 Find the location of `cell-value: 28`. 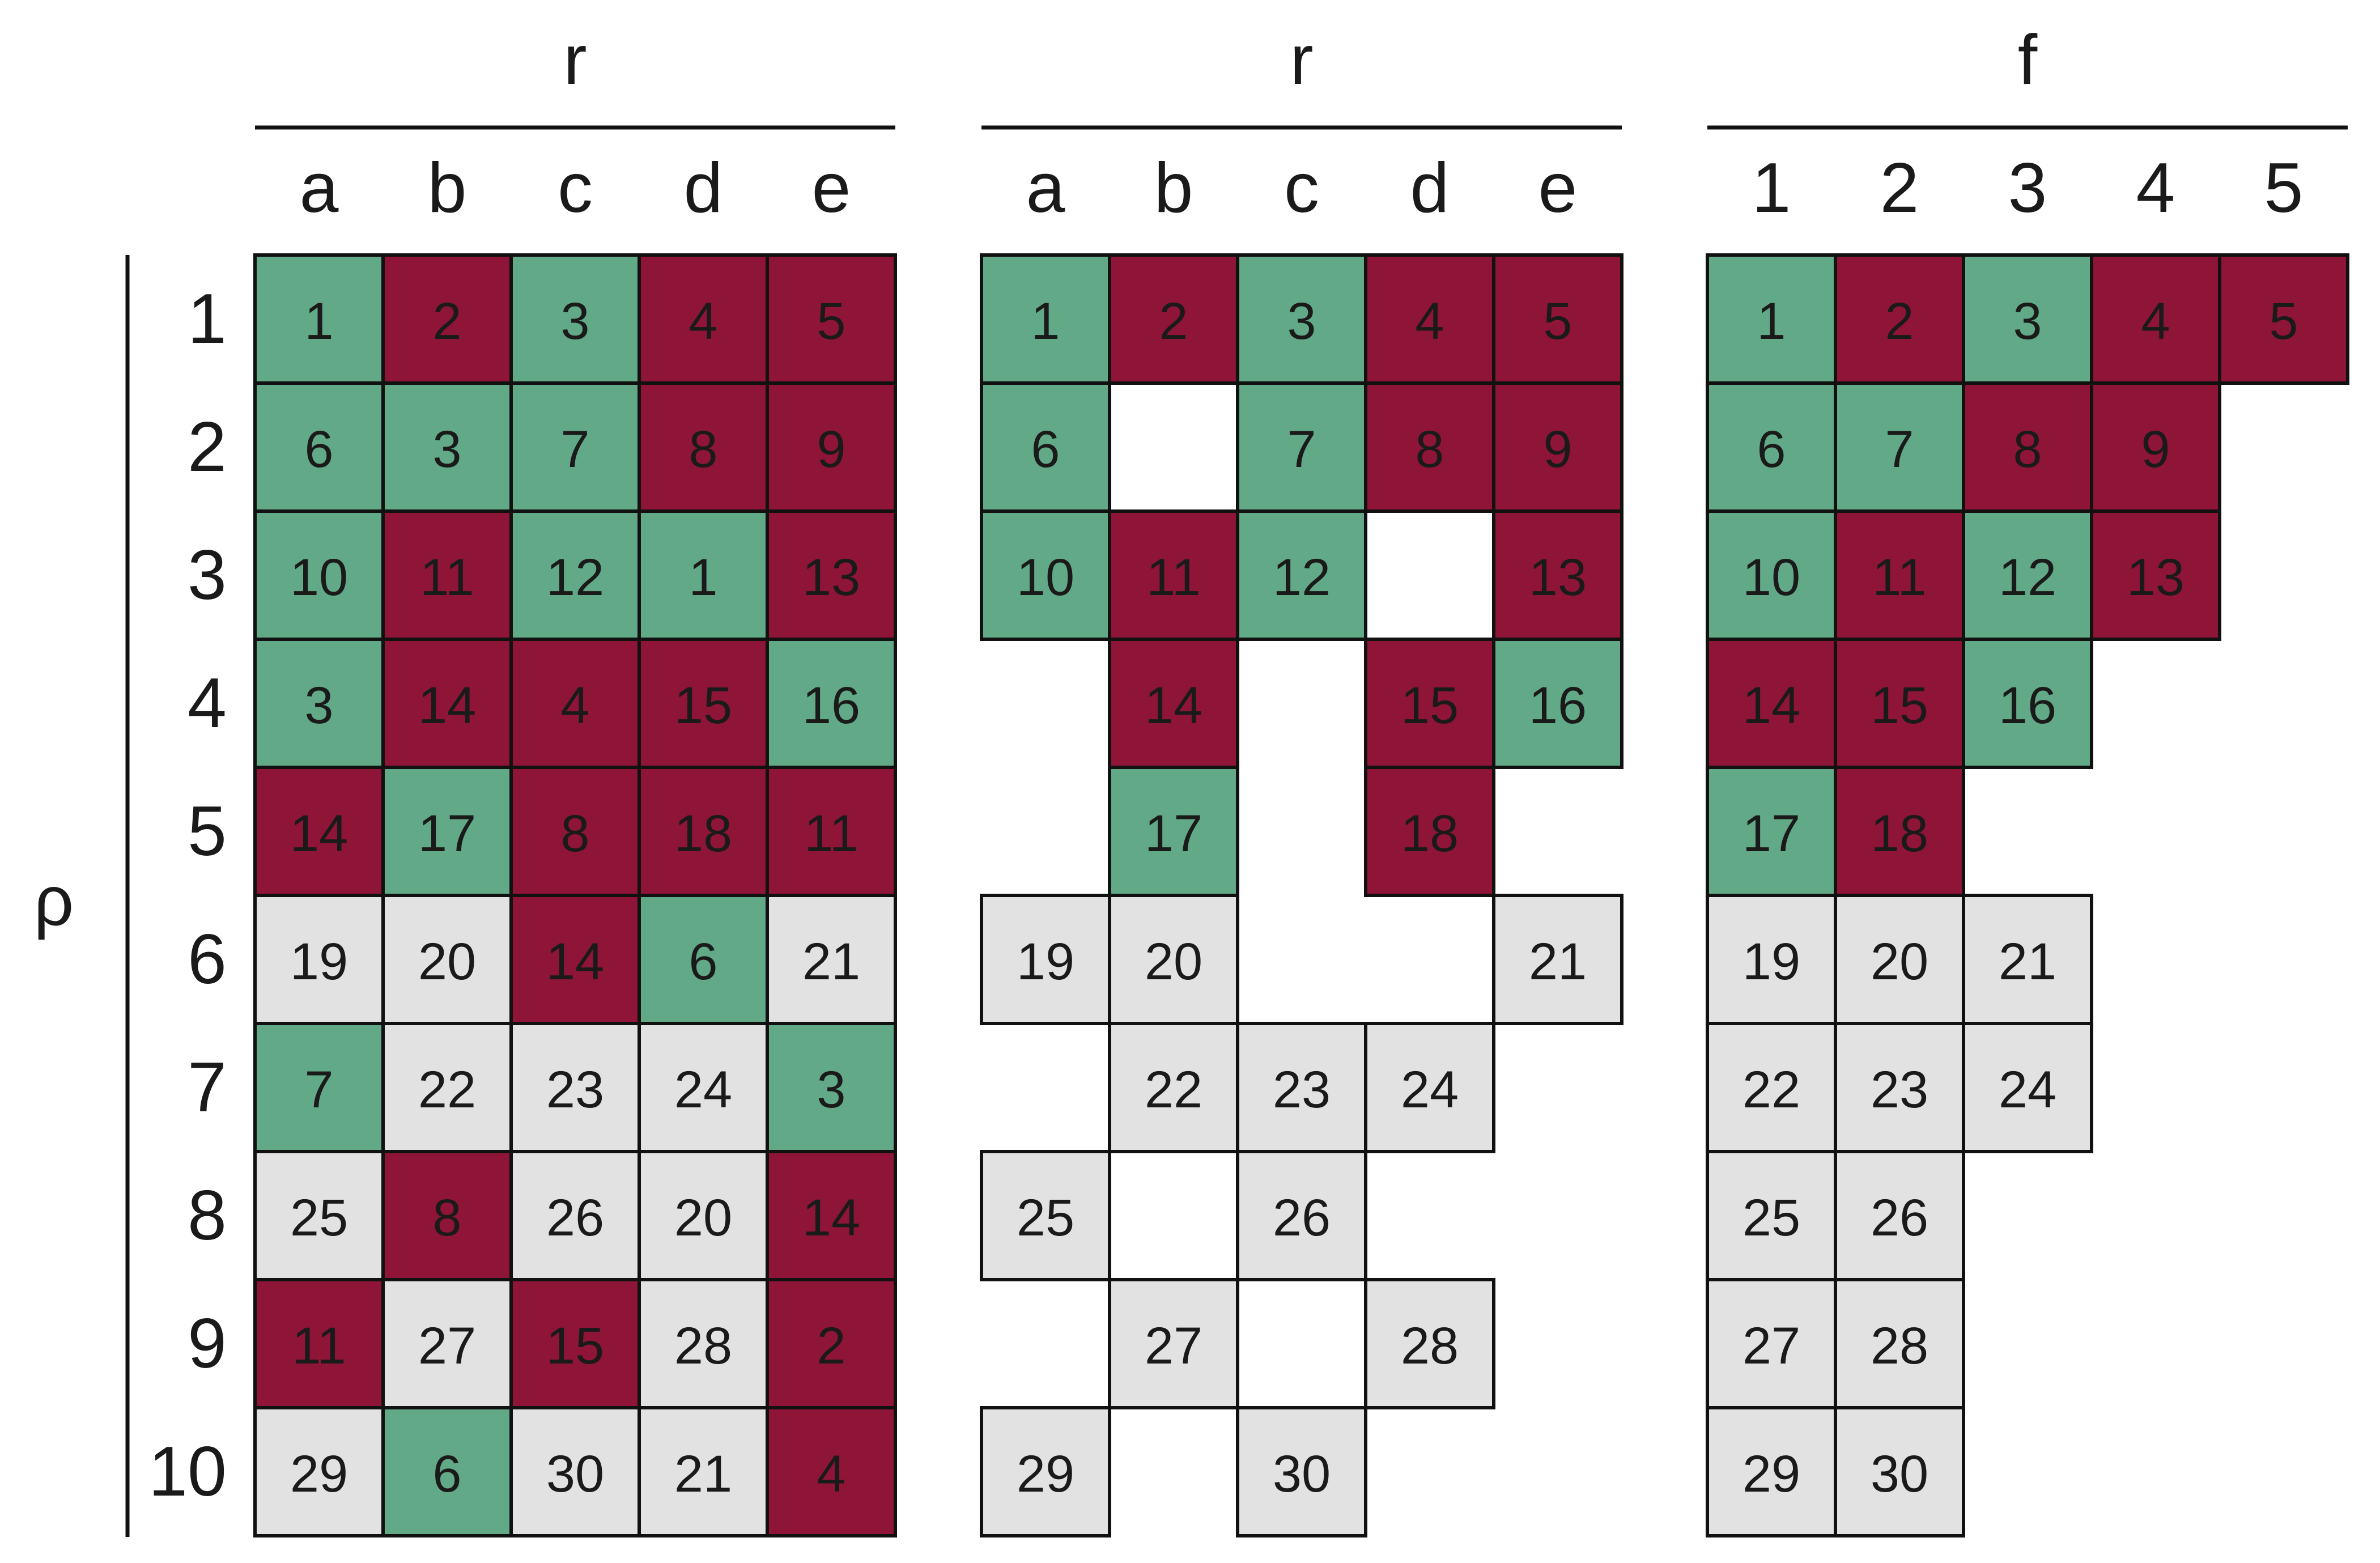

cell-value: 28 is located at coordinates (1430, 1346).